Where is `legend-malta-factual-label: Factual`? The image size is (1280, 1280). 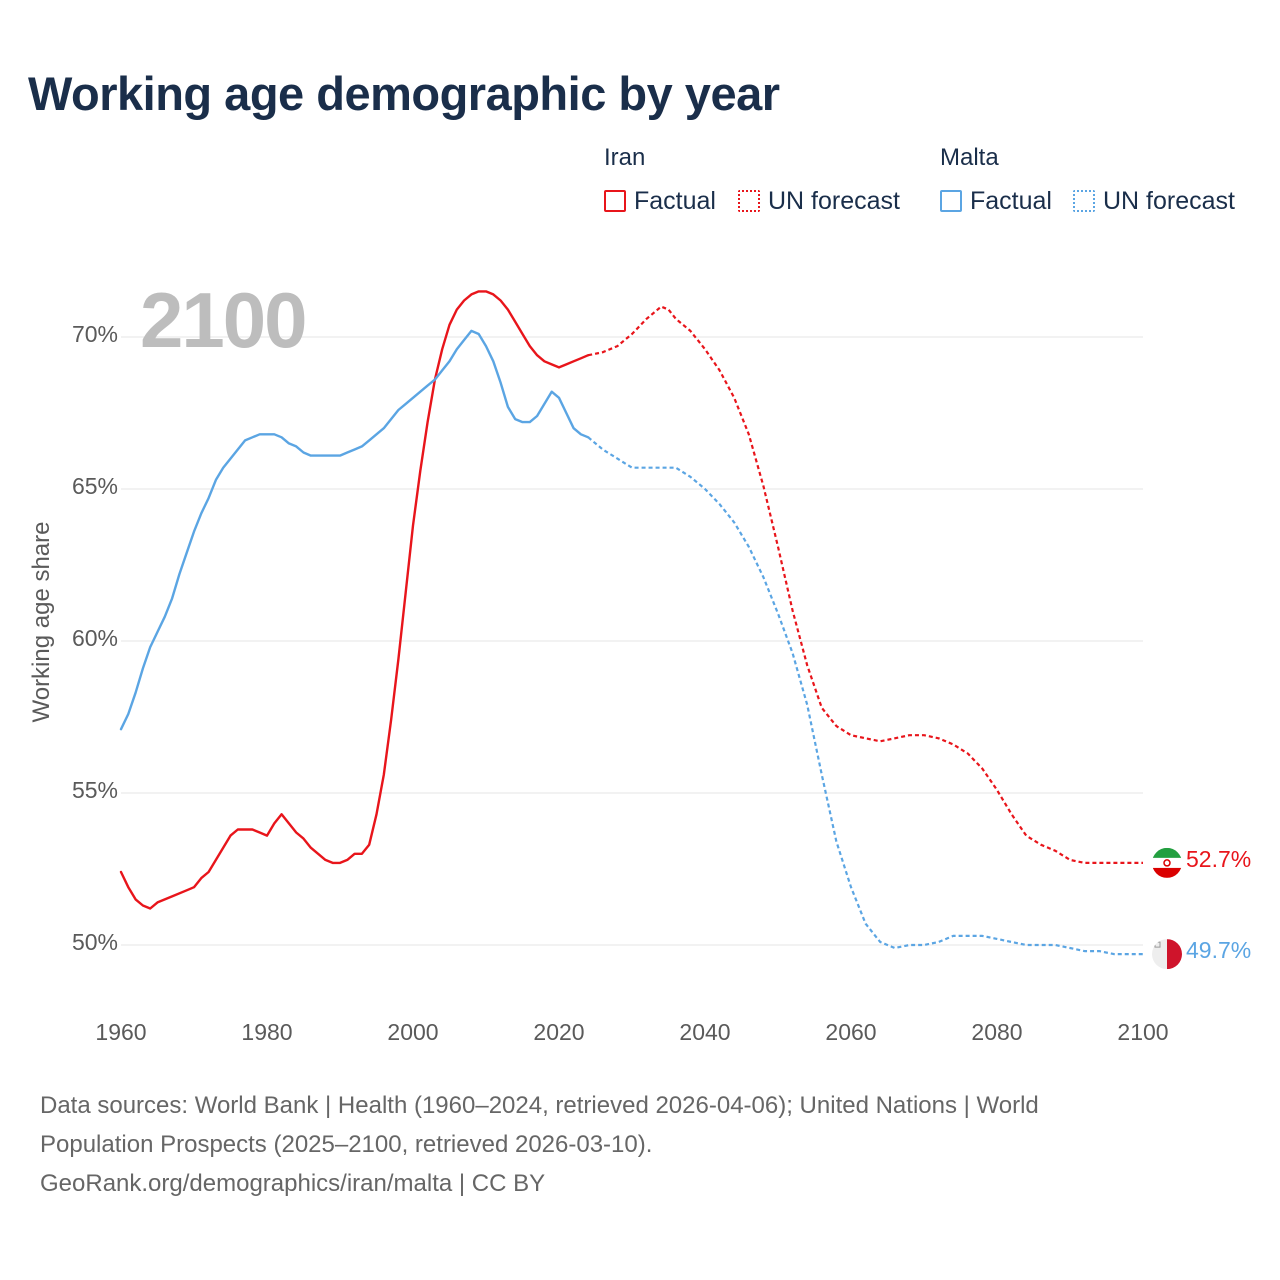 legend-malta-factual-label: Factual is located at coordinates (1011, 200).